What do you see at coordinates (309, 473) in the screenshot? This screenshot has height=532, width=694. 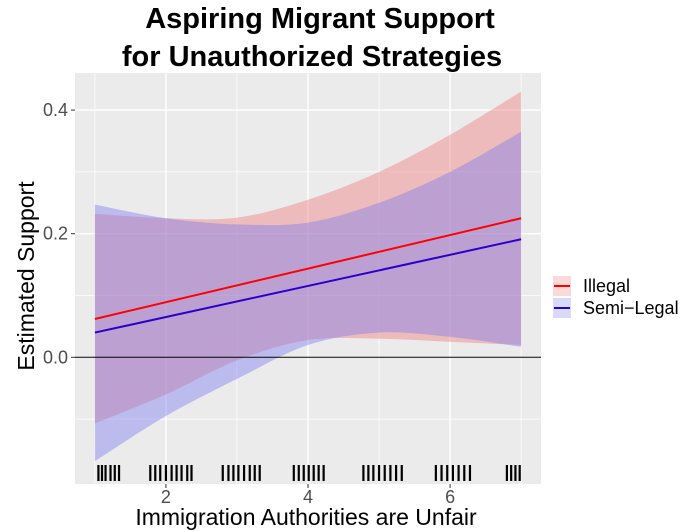 I see `rug-marks` at bounding box center [309, 473].